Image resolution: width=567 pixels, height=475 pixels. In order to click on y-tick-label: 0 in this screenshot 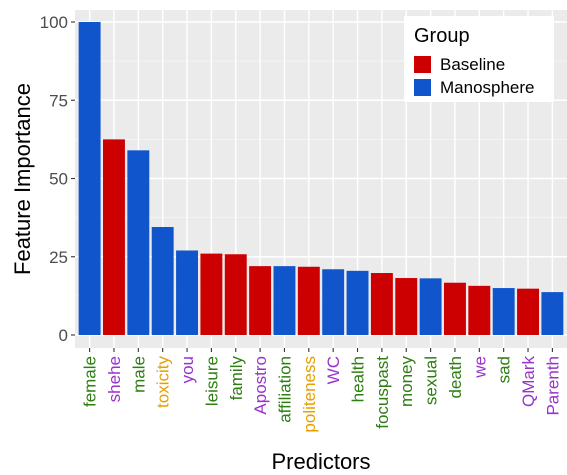, I will do `click(63, 335)`.